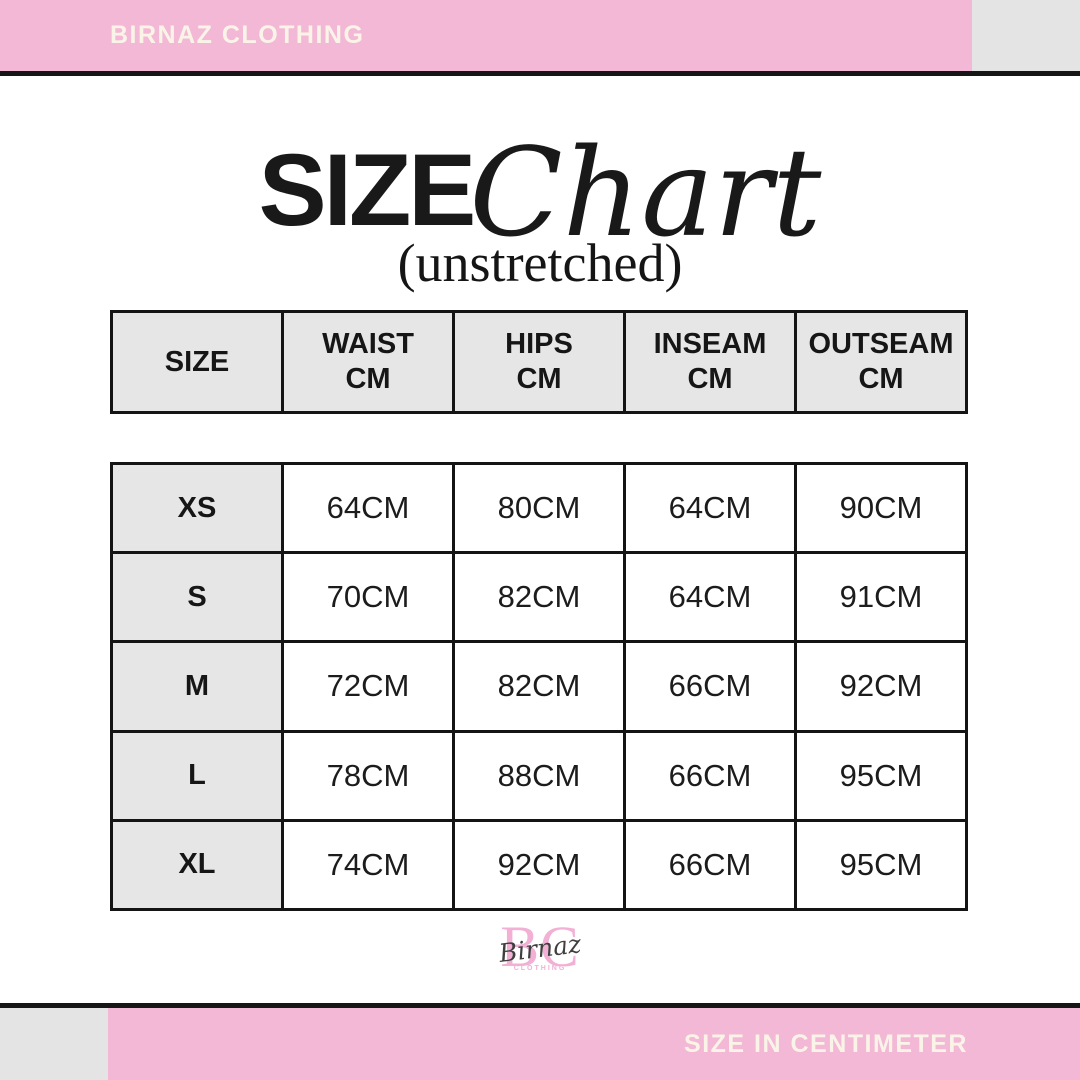 The image size is (1080, 1080). I want to click on table-row-xl: XL 74CM 92CM 66CM 95CM, so click(539, 865).